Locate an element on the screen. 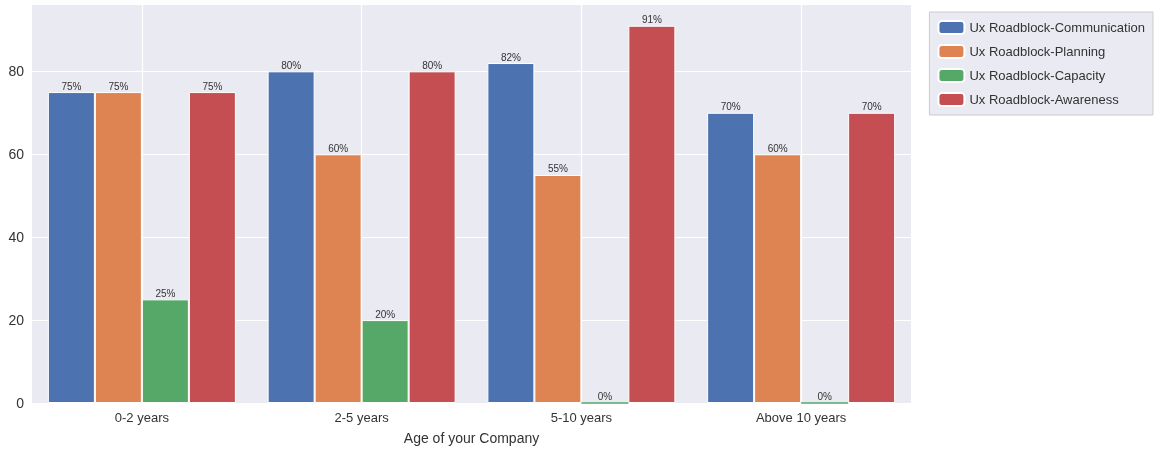 Image resolution: width=1161 pixels, height=470 pixels. y-tick-label: 20 is located at coordinates (16, 320).